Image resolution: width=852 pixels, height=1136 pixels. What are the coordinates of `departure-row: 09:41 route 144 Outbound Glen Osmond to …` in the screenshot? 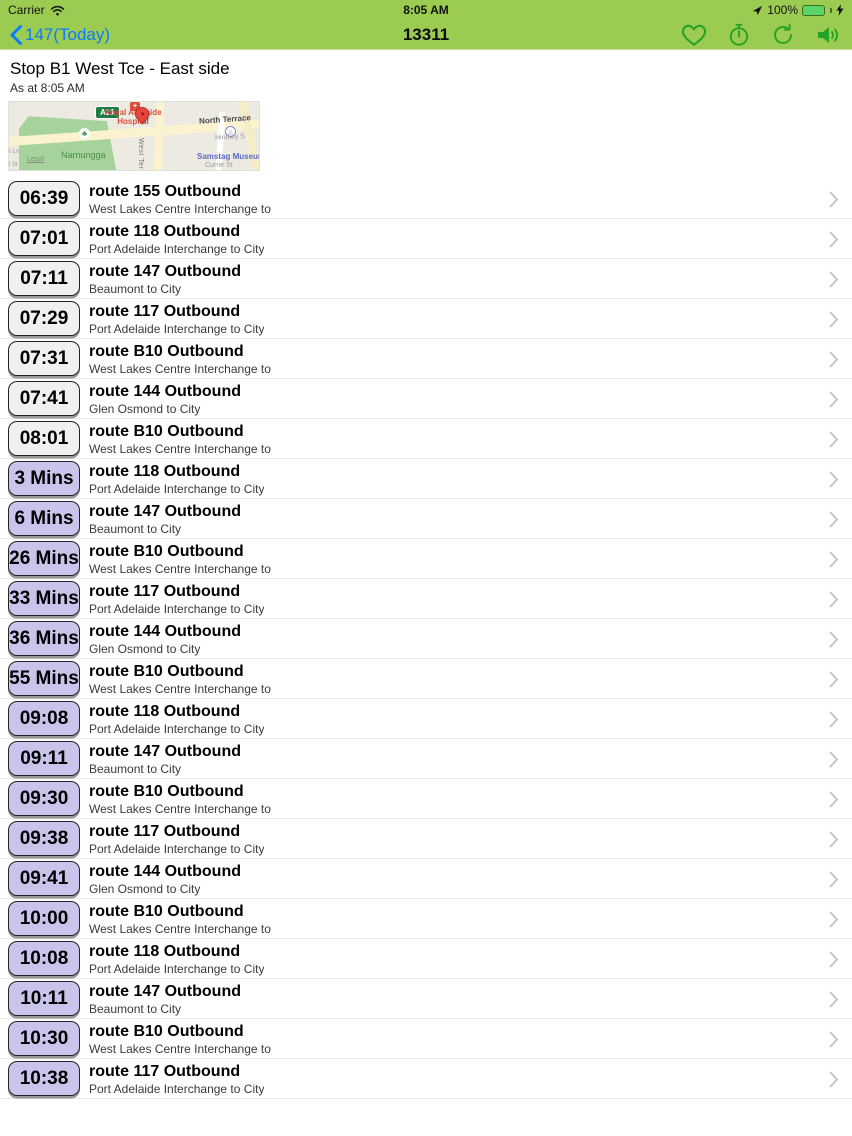 It's located at (426, 879).